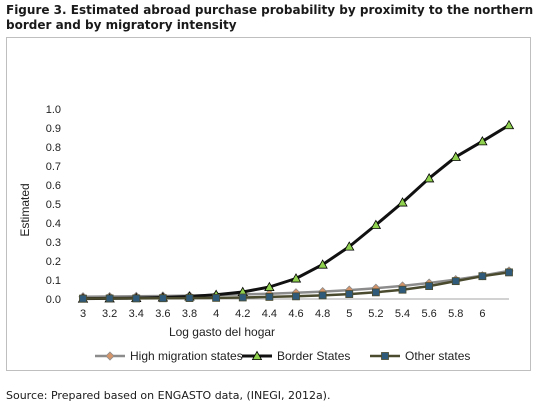 The width and height of the screenshot is (550, 409). I want to click on y-tick-label: 0.7, so click(53, 167).